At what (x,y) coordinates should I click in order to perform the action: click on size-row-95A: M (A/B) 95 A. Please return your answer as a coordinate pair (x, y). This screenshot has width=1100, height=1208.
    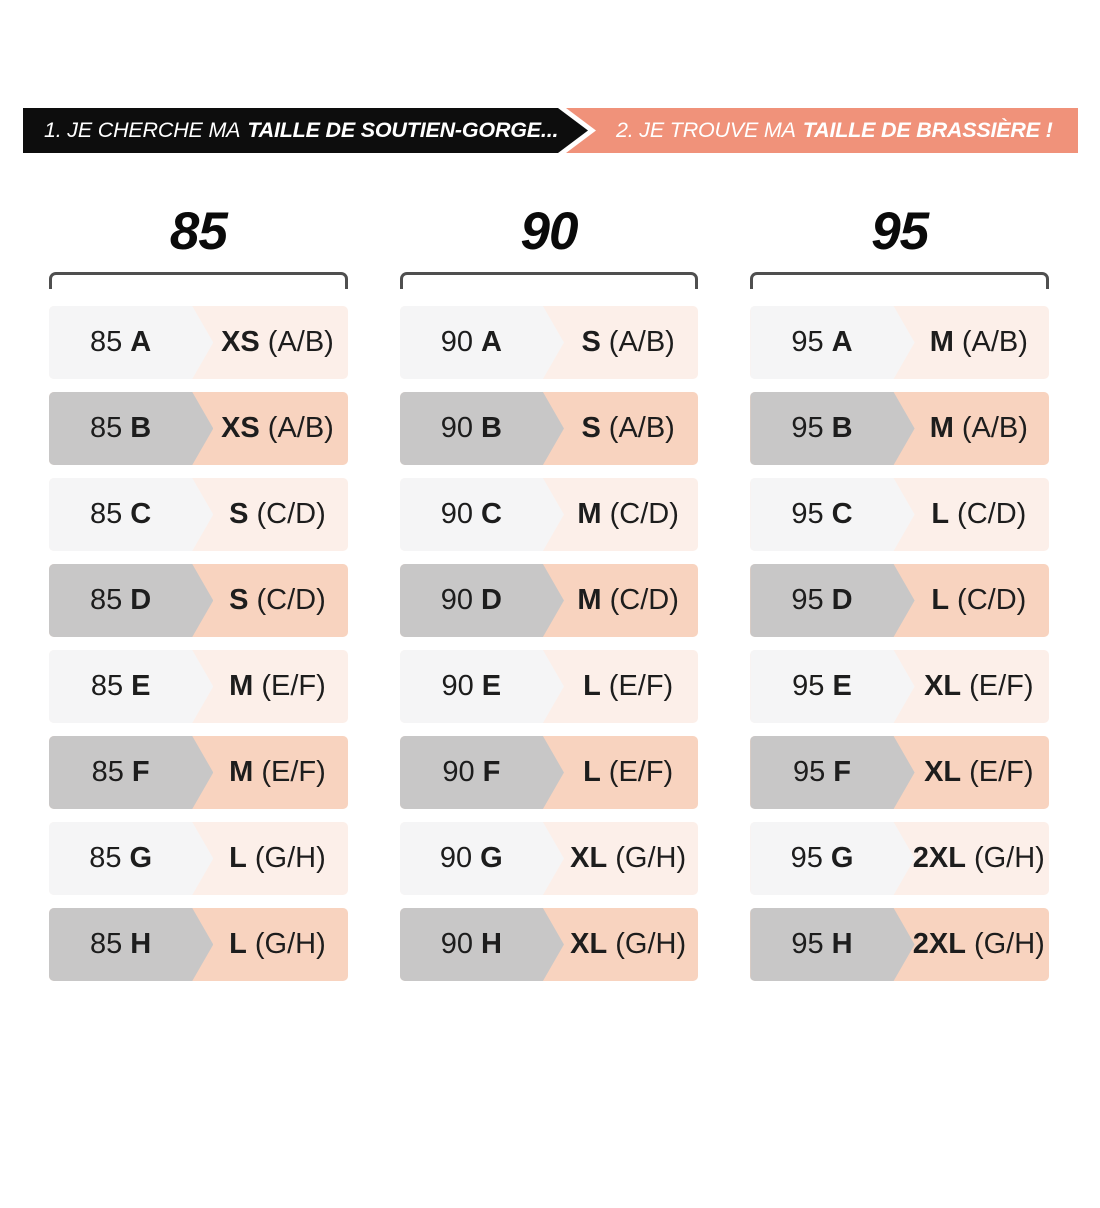
    Looking at the image, I should click on (900, 342).